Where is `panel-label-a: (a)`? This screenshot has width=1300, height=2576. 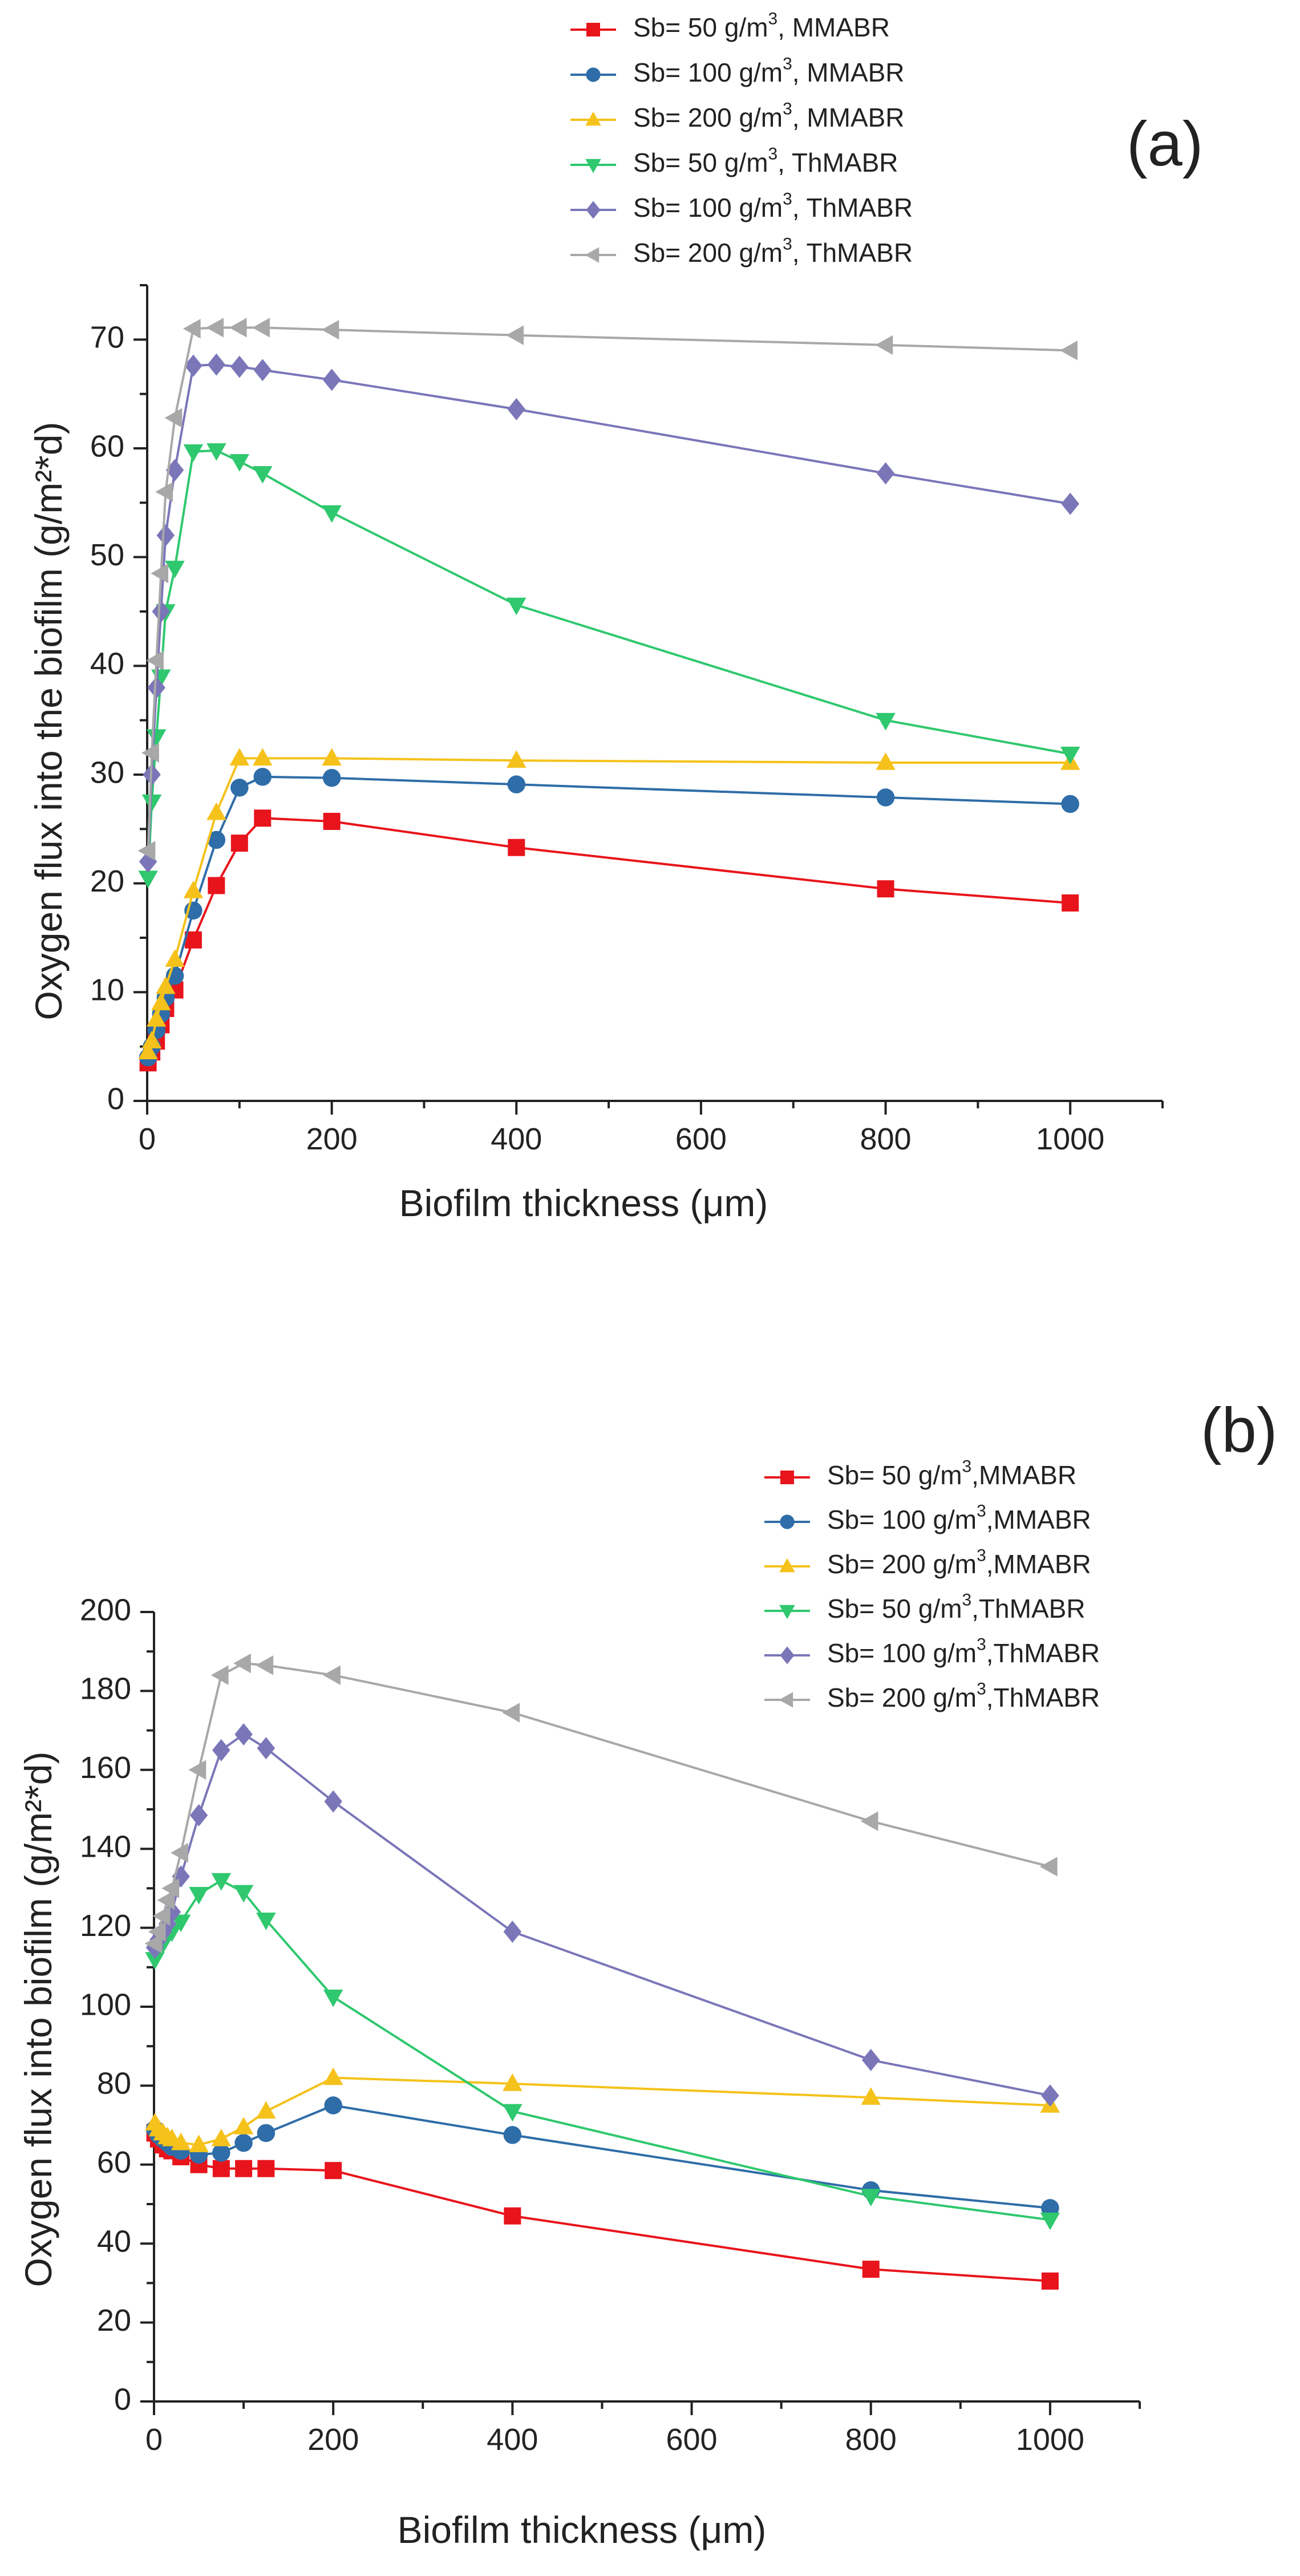 panel-label-a: (a) is located at coordinates (1165, 144).